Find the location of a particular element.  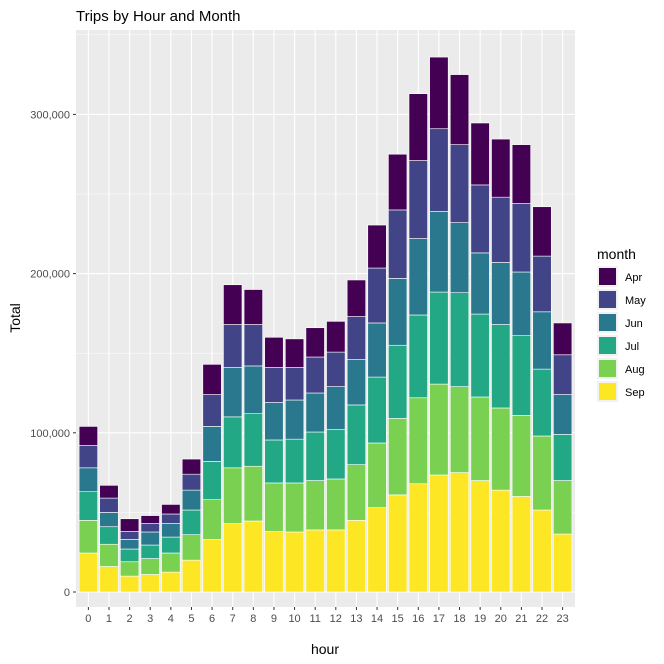

x-tick-label: 15 is located at coordinates (398, 619).